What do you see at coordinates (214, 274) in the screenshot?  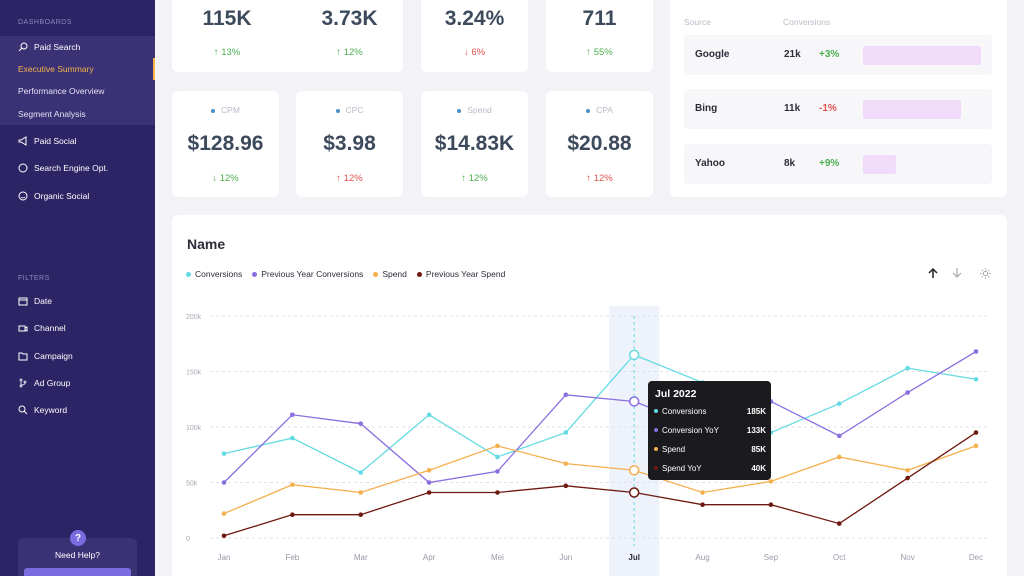 I see `legend-item-conversions: Conversions` at bounding box center [214, 274].